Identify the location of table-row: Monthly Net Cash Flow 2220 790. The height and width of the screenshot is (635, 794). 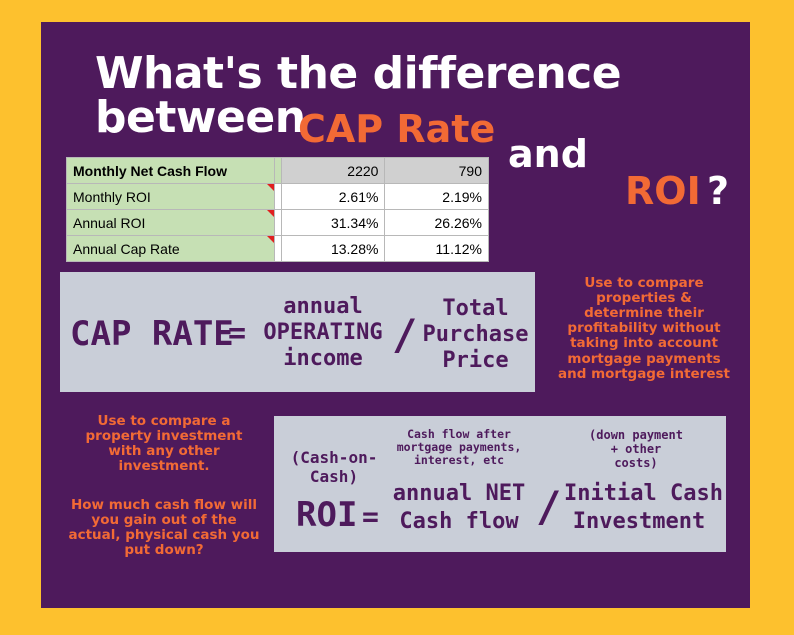
(277, 170).